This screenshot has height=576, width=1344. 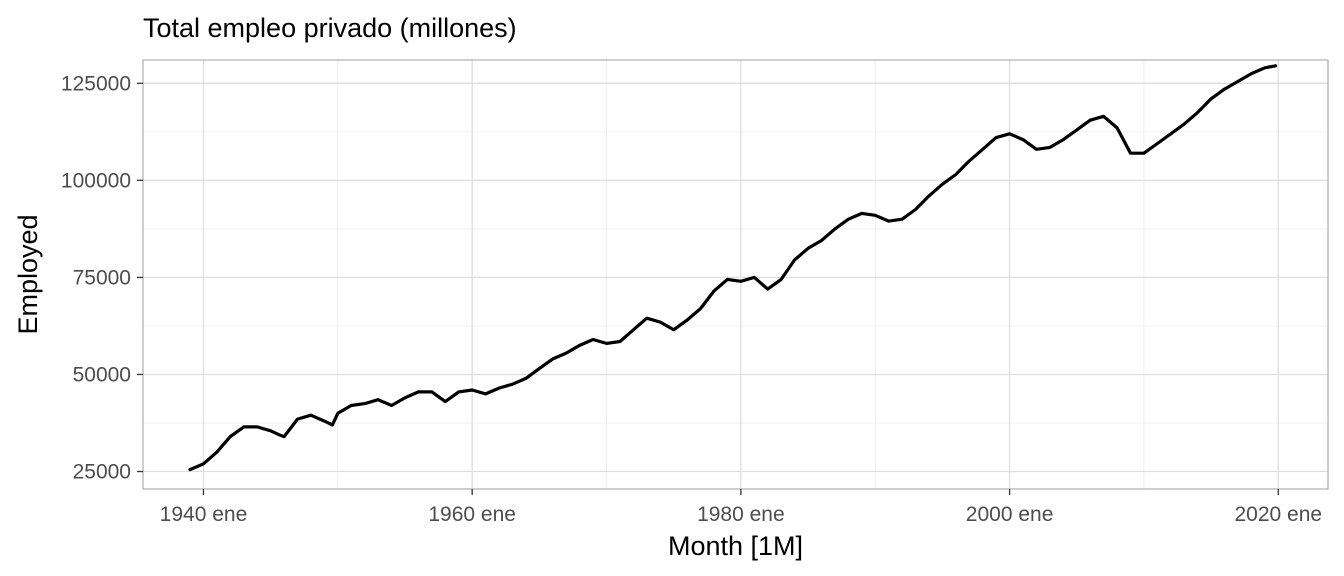 I want to click on y-tick-label: 75000, so click(x=102, y=277).